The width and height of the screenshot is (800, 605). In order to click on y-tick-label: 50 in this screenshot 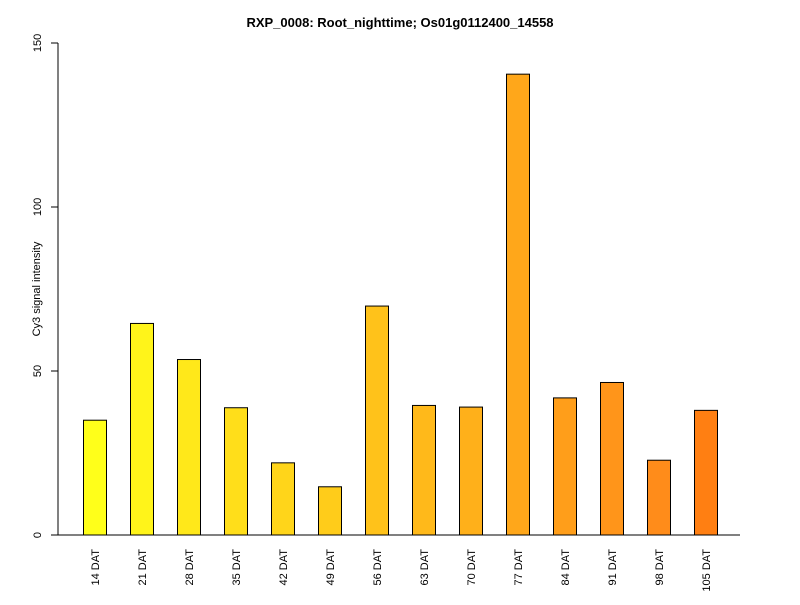, I will do `click(38, 371)`.